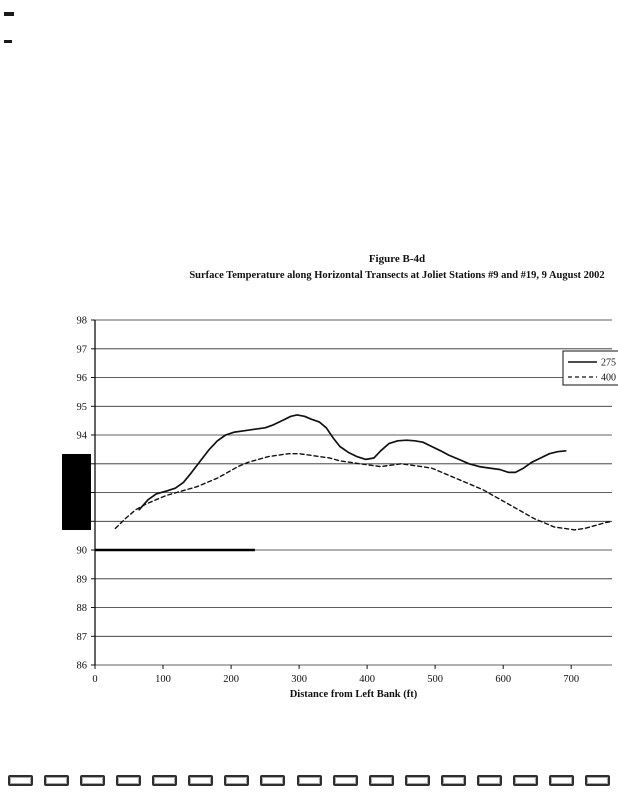 The image size is (618, 800). What do you see at coordinates (82, 579) in the screenshot?
I see `svg-text: 89` at bounding box center [82, 579].